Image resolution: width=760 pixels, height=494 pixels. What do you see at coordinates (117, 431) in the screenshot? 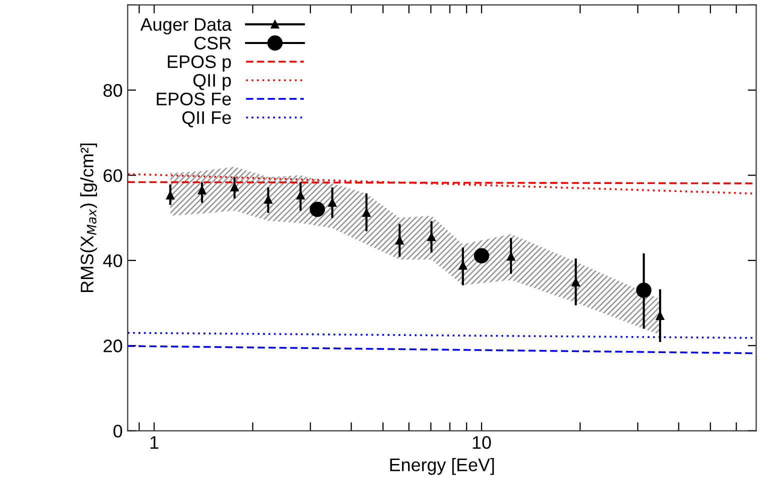
I see `y-tick-label: 0` at bounding box center [117, 431].